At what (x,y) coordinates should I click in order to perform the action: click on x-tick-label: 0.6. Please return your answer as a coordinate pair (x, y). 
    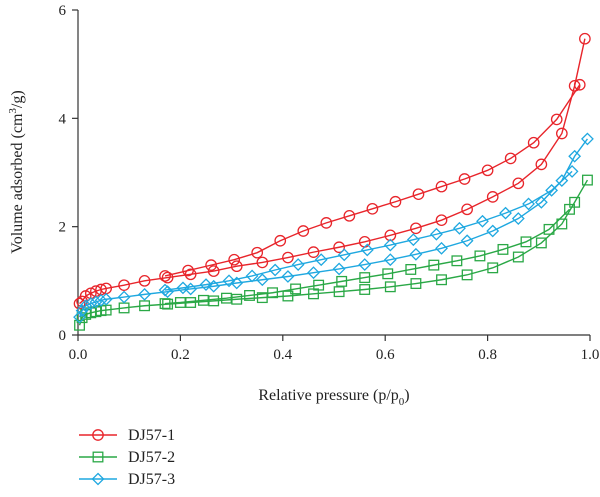
    Looking at the image, I should click on (385, 355).